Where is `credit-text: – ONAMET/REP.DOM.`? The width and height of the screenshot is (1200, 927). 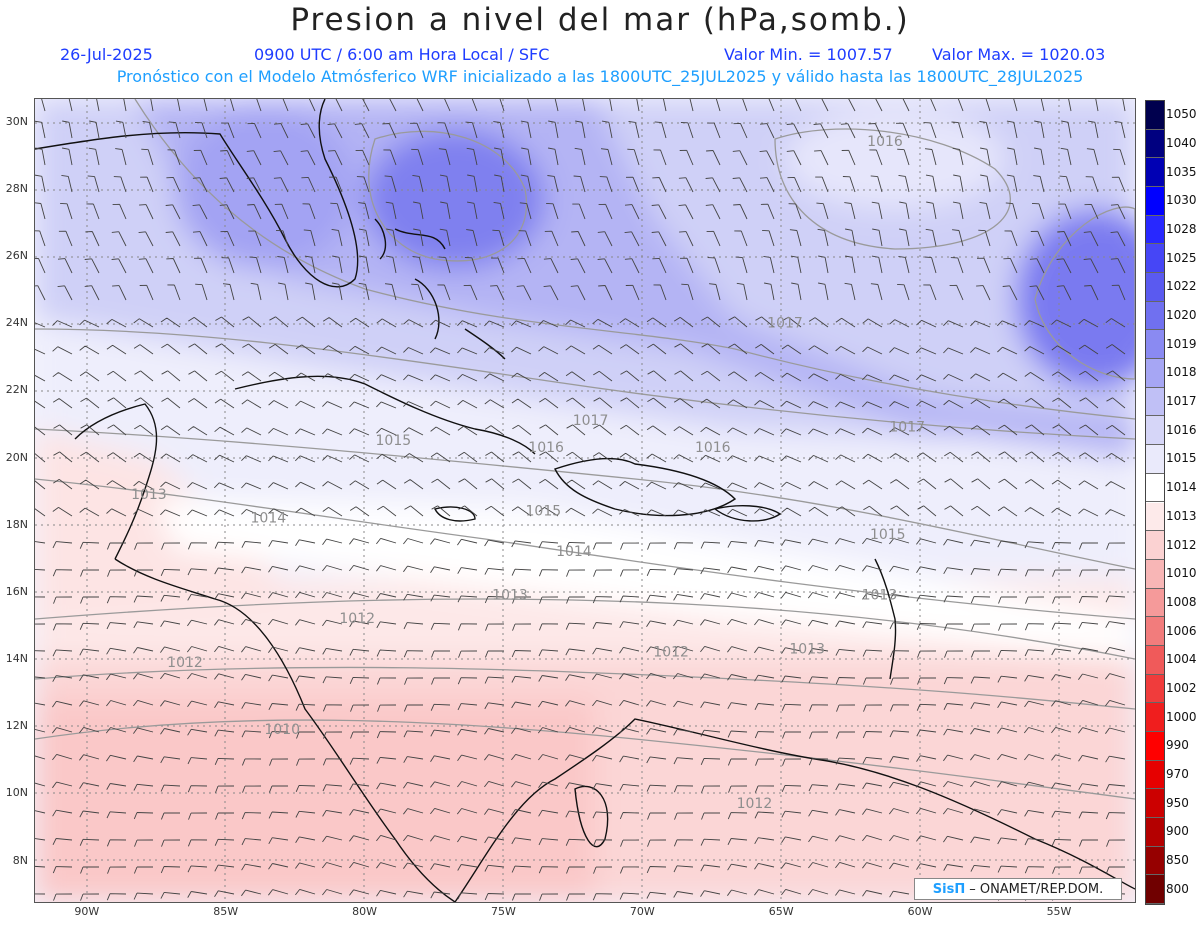 credit-text: – ONAMET/REP.DOM. is located at coordinates (1036, 889).